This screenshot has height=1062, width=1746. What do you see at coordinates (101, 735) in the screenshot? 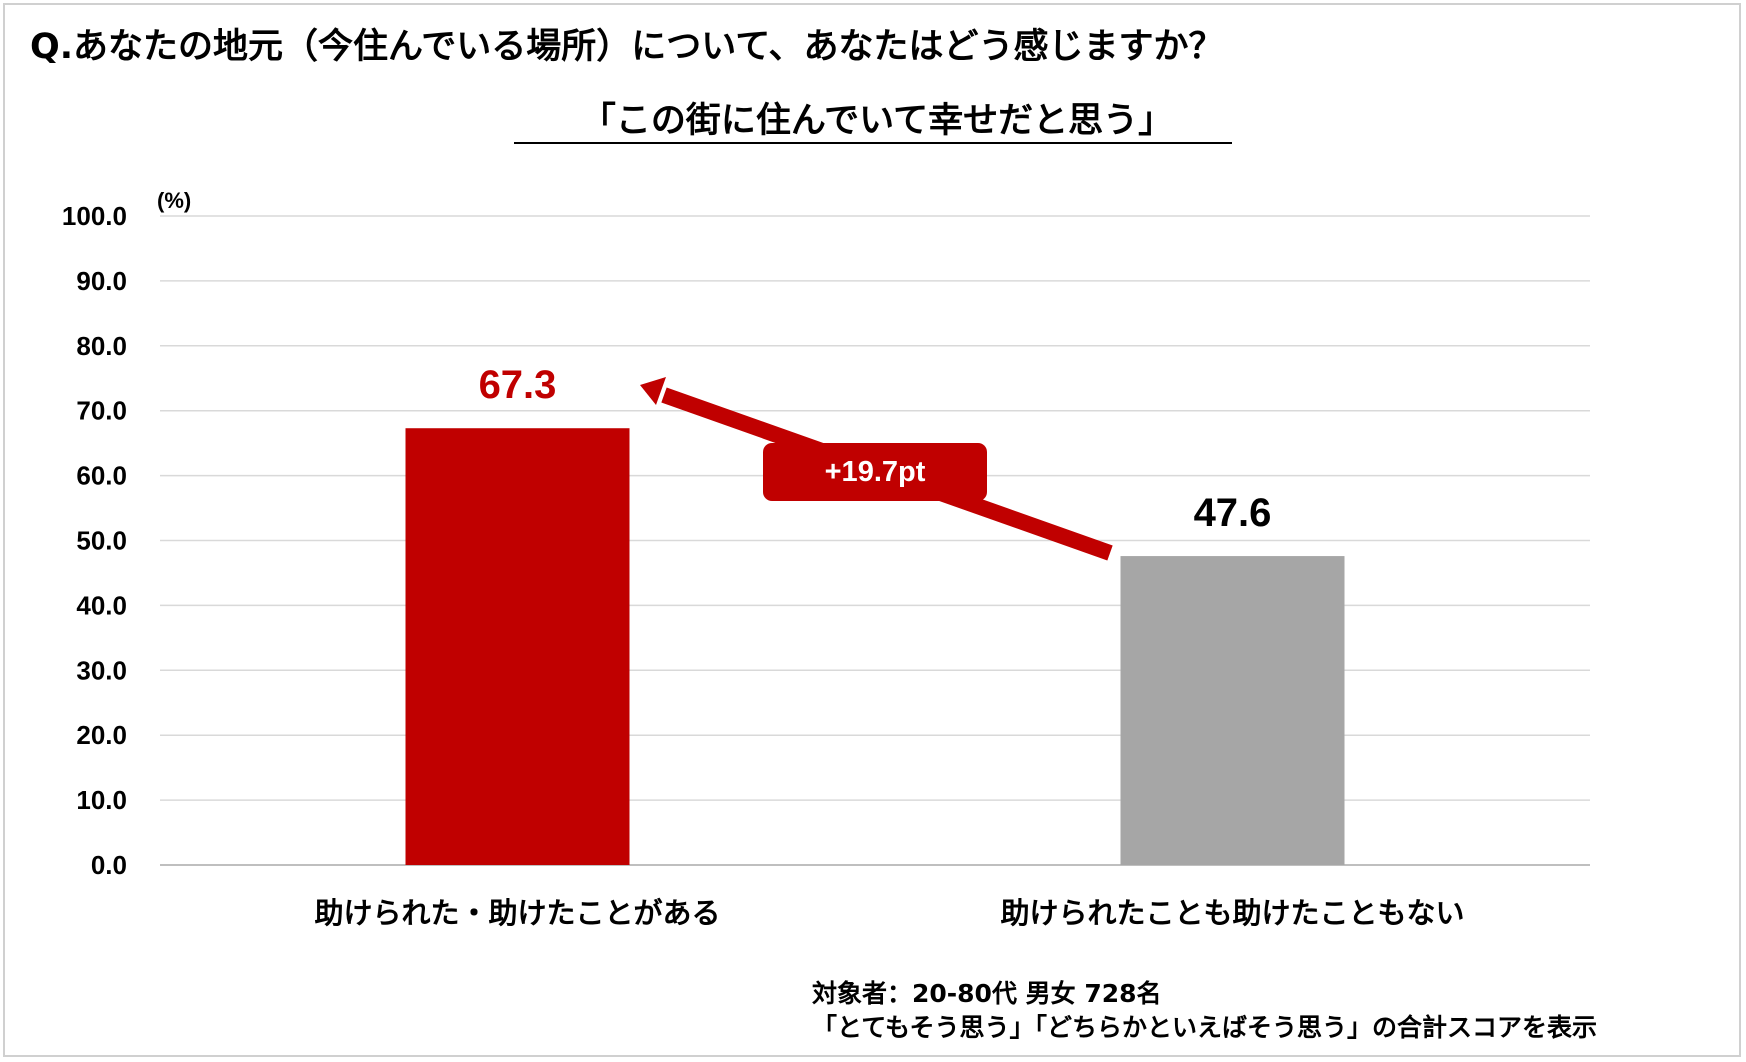
I see `y-tick-label: 20.0` at bounding box center [101, 735].